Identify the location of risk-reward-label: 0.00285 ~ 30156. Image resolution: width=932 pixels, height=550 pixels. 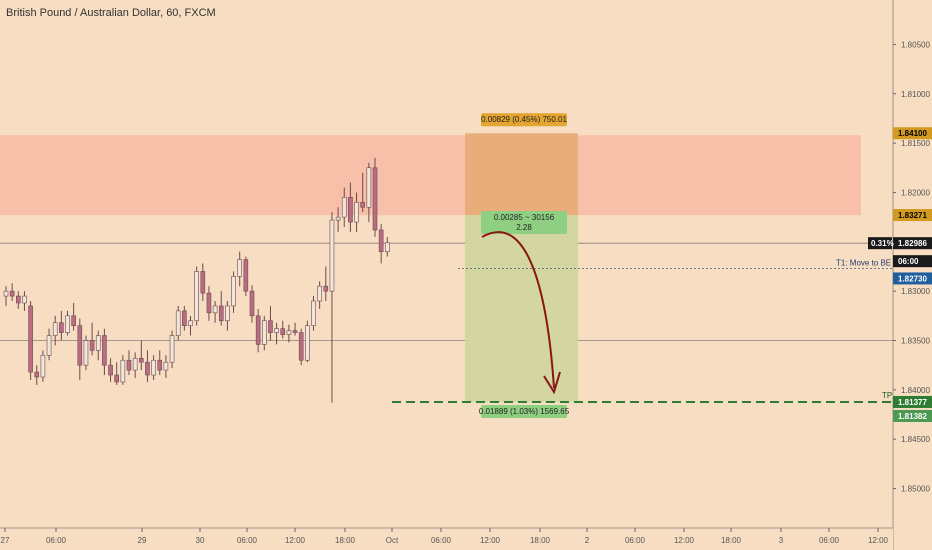
(524, 217).